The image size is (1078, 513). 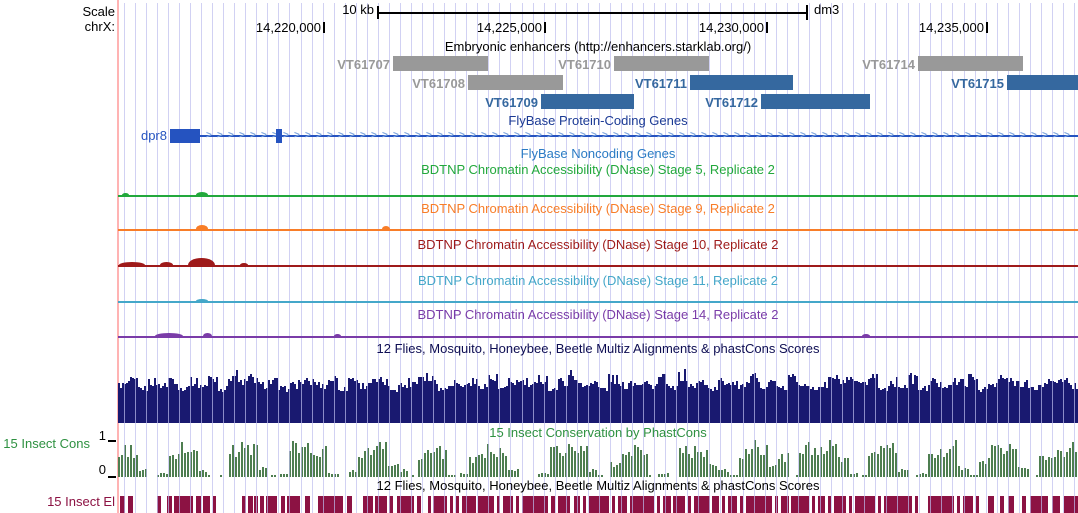 What do you see at coordinates (153, 135) in the screenshot?
I see `gene-name-label: dpr8` at bounding box center [153, 135].